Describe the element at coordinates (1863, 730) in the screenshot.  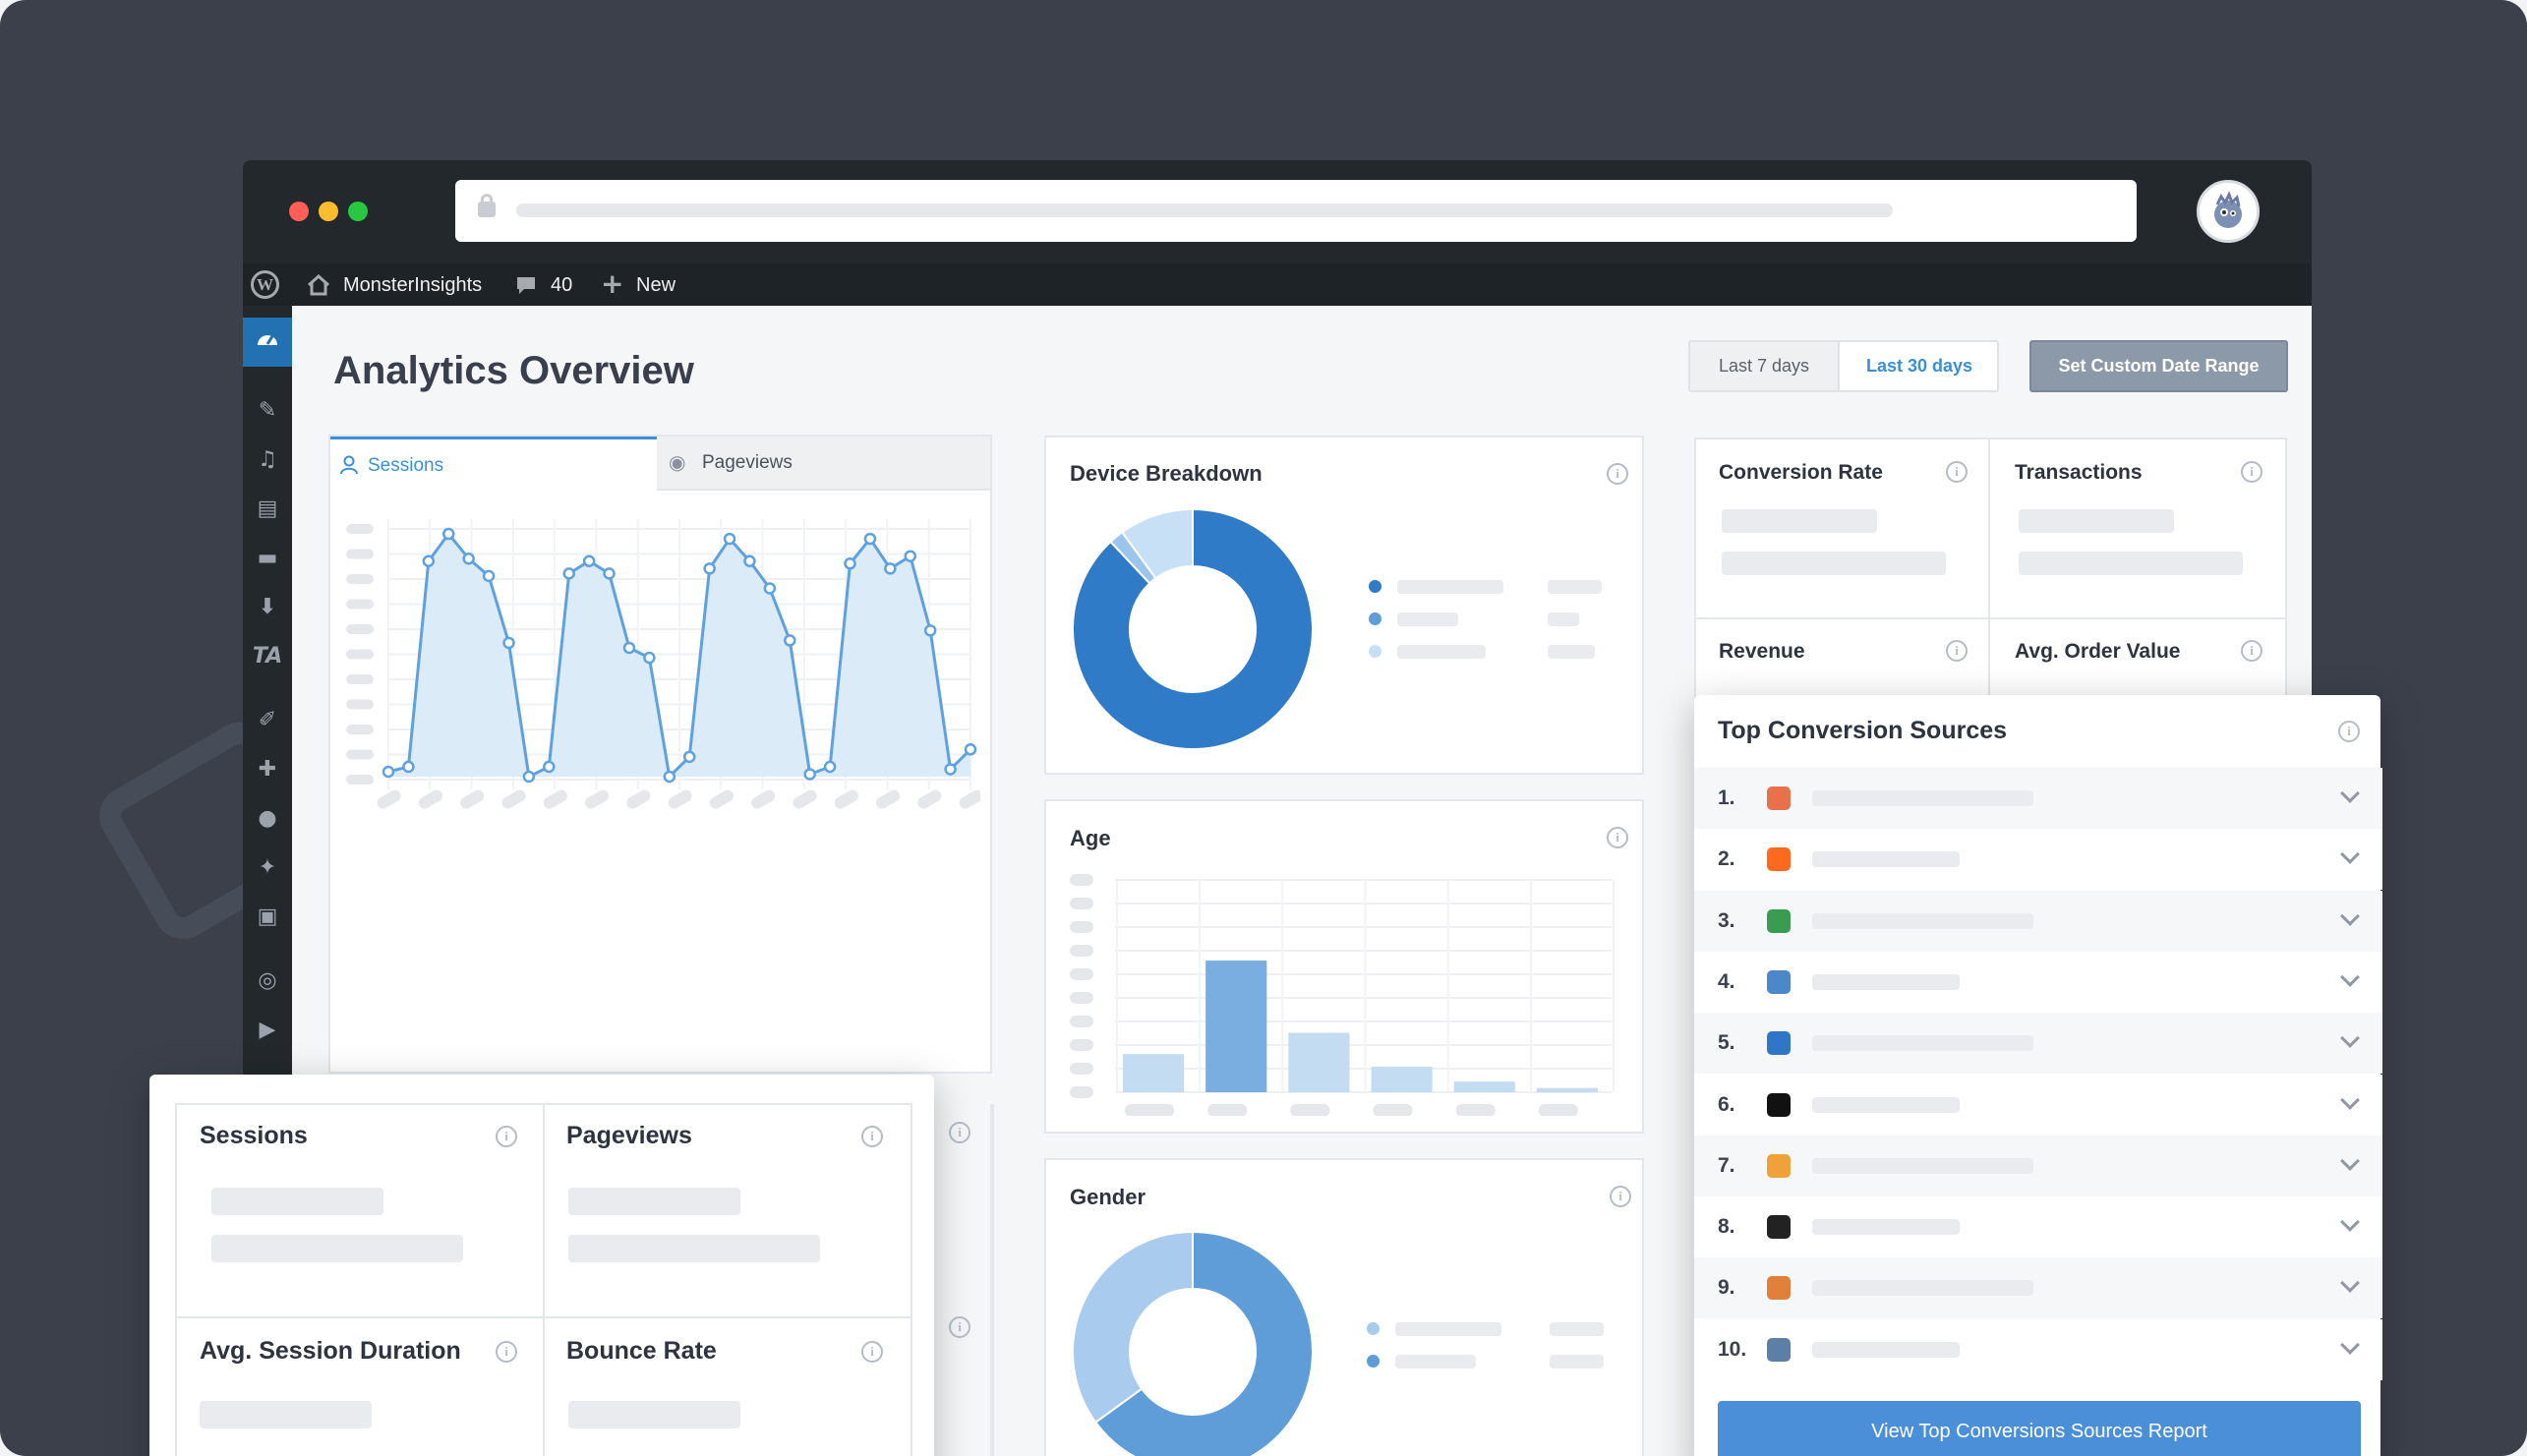
I see `top-conversion-sources-title: Top Conversion Sources` at that location.